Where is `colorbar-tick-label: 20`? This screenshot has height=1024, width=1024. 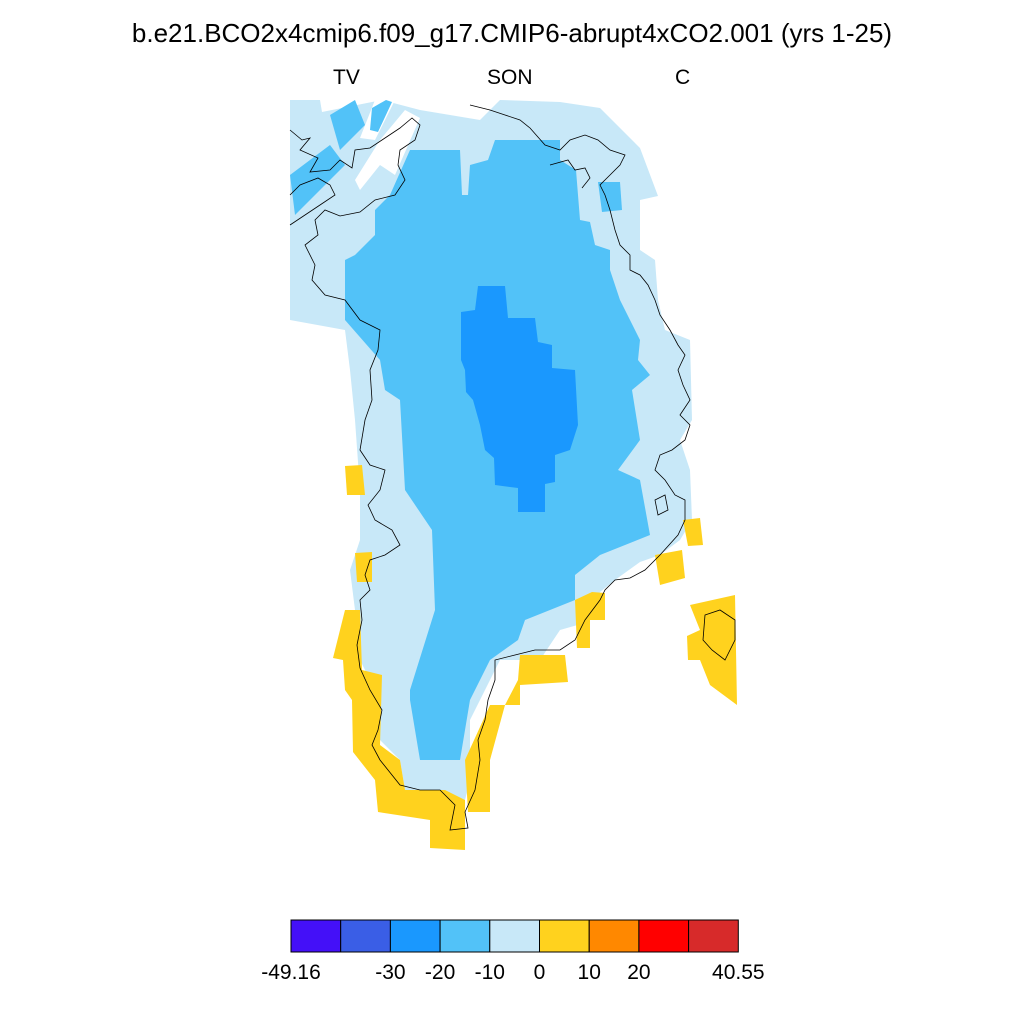 colorbar-tick-label: 20 is located at coordinates (638, 972).